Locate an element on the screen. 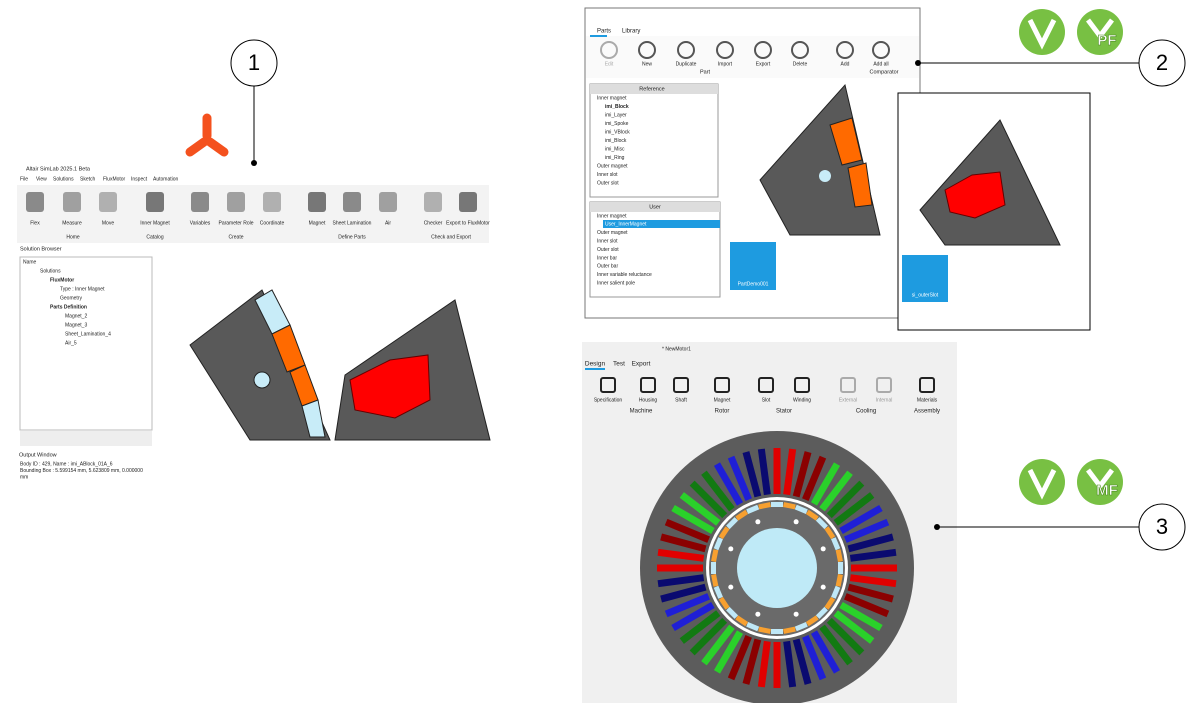 The image size is (1201, 703). menu-item: Automation is located at coordinates (166, 179).